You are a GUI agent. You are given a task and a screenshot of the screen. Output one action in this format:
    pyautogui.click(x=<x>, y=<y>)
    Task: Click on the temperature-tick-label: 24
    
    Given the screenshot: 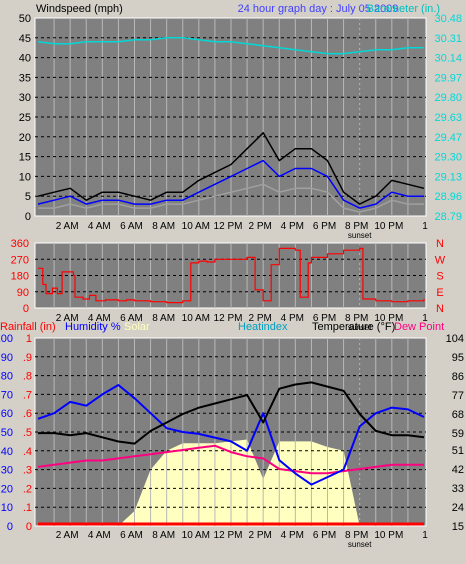 What is the action you would take?
    pyautogui.click(x=458, y=508)
    